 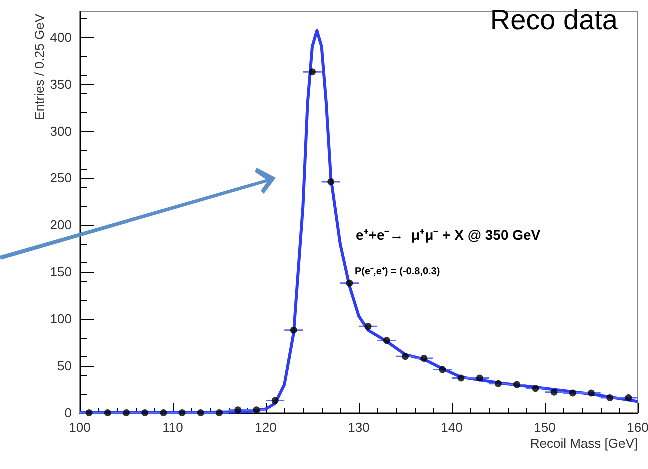 I want to click on y-tick-label: 50, so click(x=65, y=366).